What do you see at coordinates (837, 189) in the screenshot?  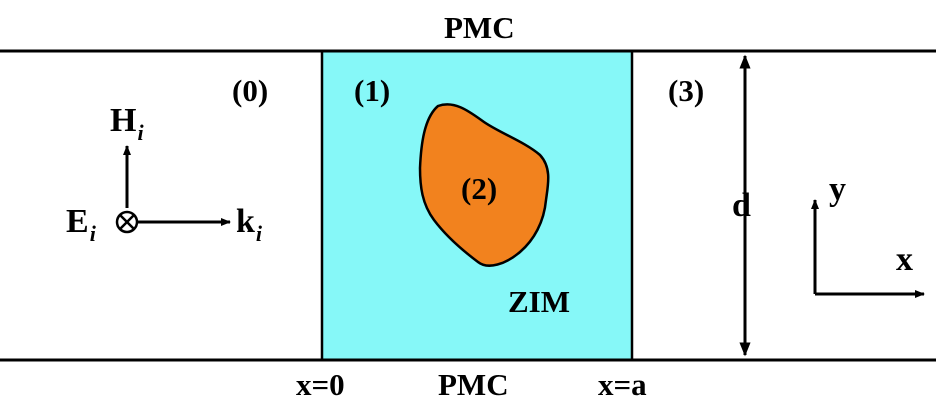 I see `y-axis-label: y` at bounding box center [837, 189].